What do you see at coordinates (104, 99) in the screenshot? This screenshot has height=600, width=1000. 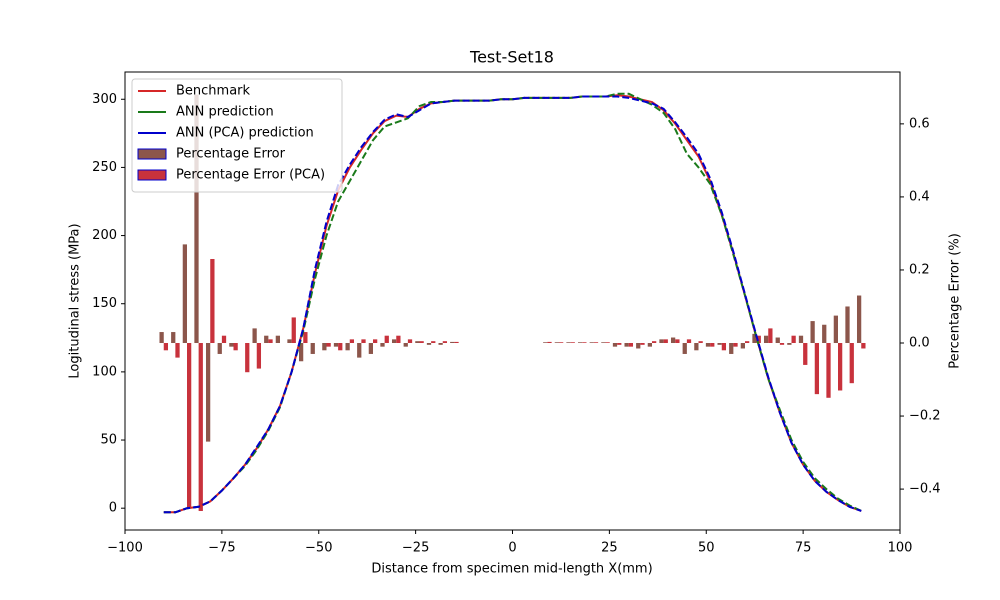 I see `y-tick-label: 300` at bounding box center [104, 99].